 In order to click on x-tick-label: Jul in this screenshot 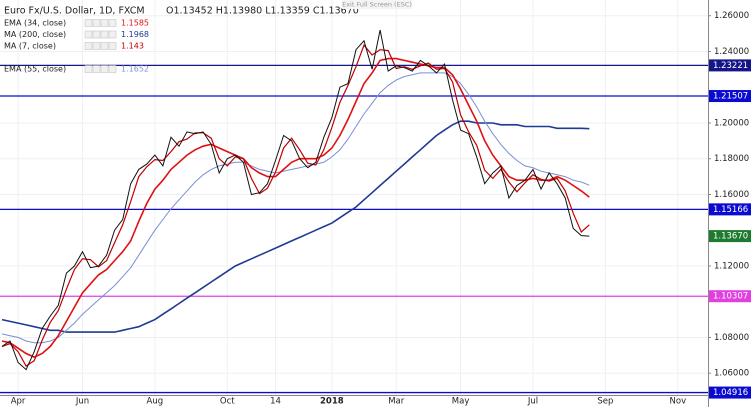, I will do `click(532, 402)`.